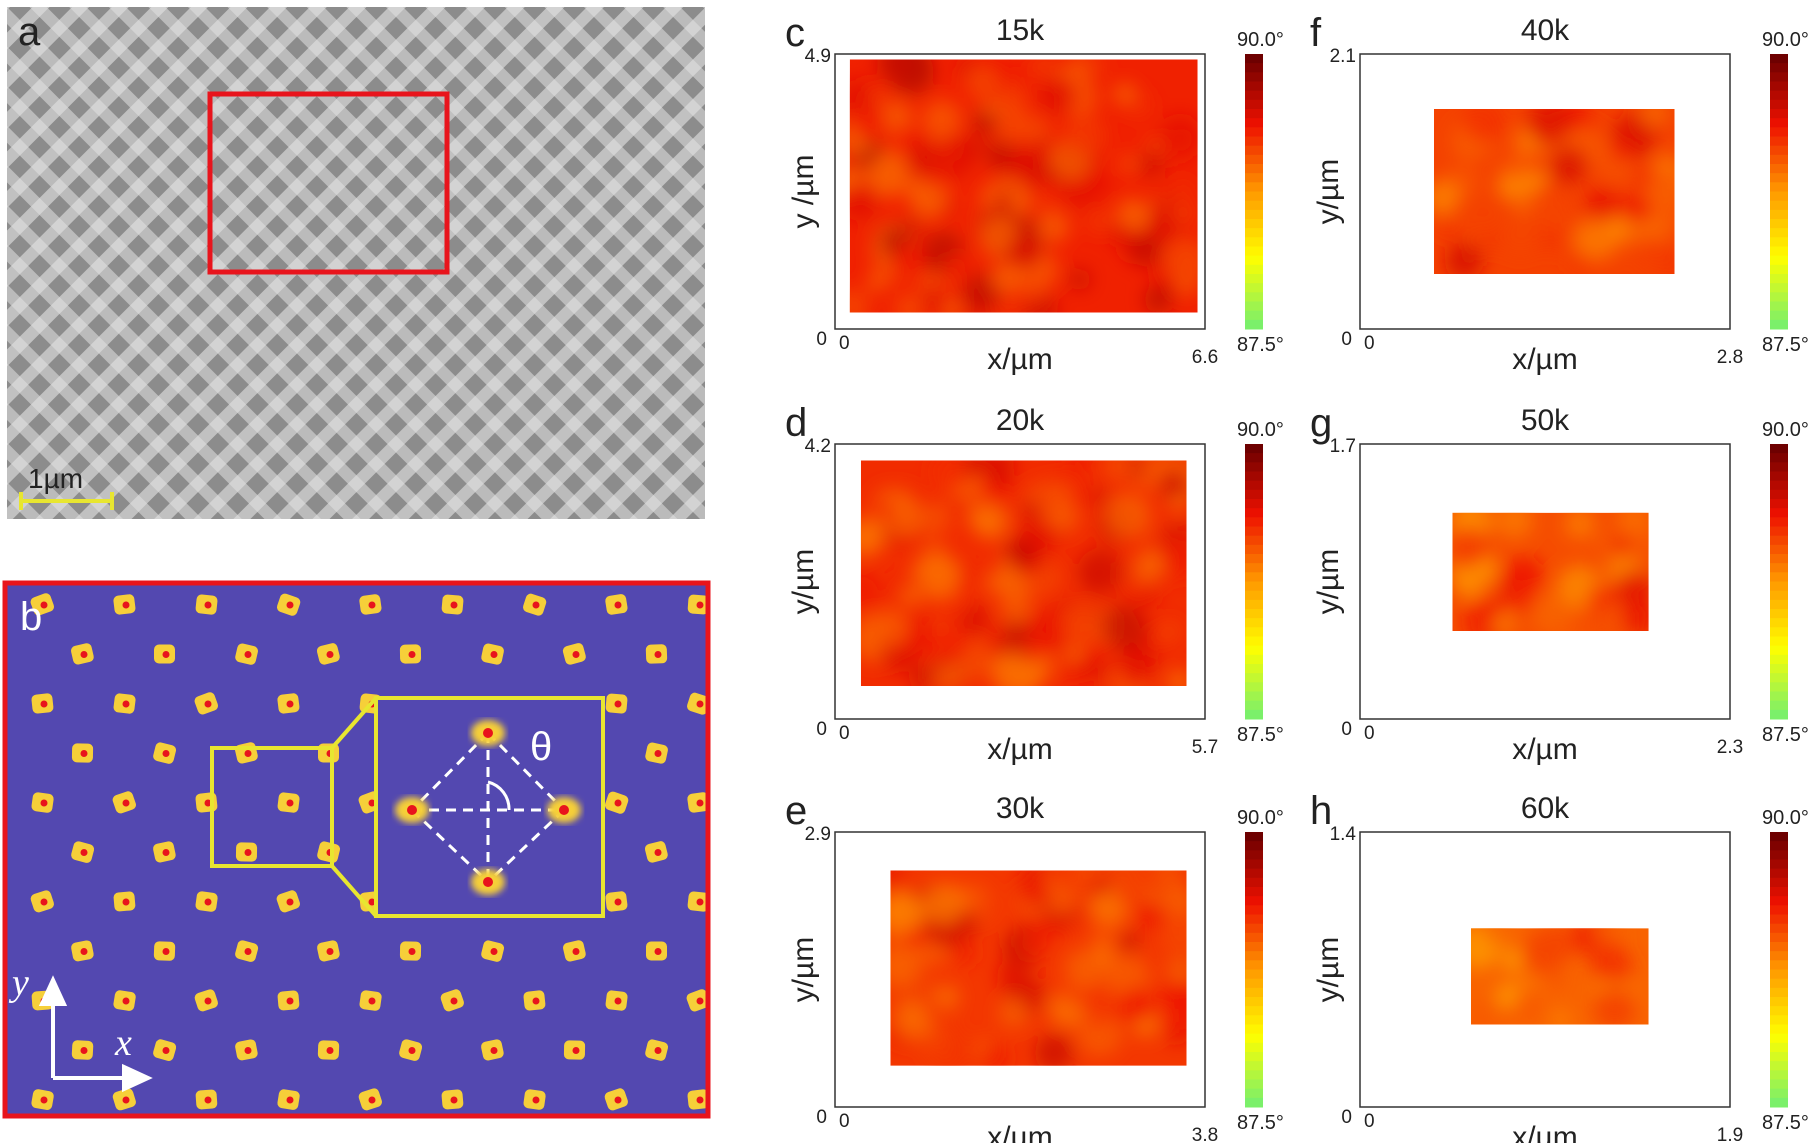 The width and height of the screenshot is (1817, 1143). What do you see at coordinates (1020, 808) in the screenshot?
I see `map-title: 30k` at bounding box center [1020, 808].